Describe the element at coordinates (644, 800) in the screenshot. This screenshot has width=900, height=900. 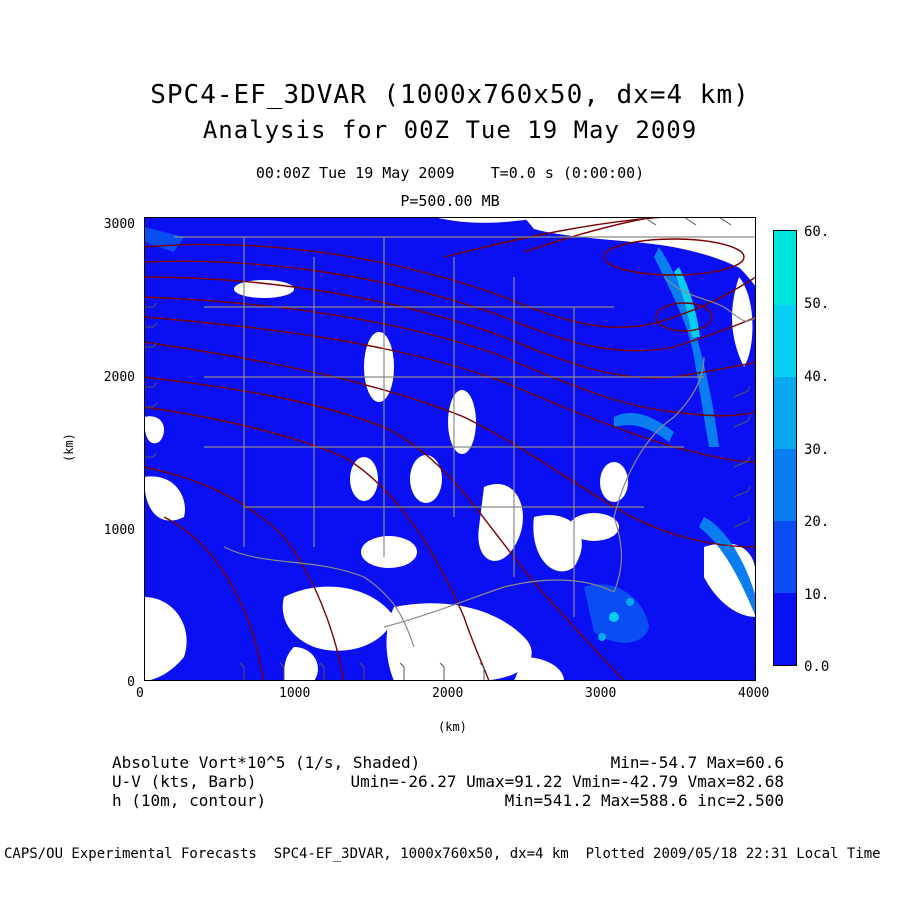
I see `height-field-stats: Min=541.2 Max=588.6 inc=2.500` at that location.